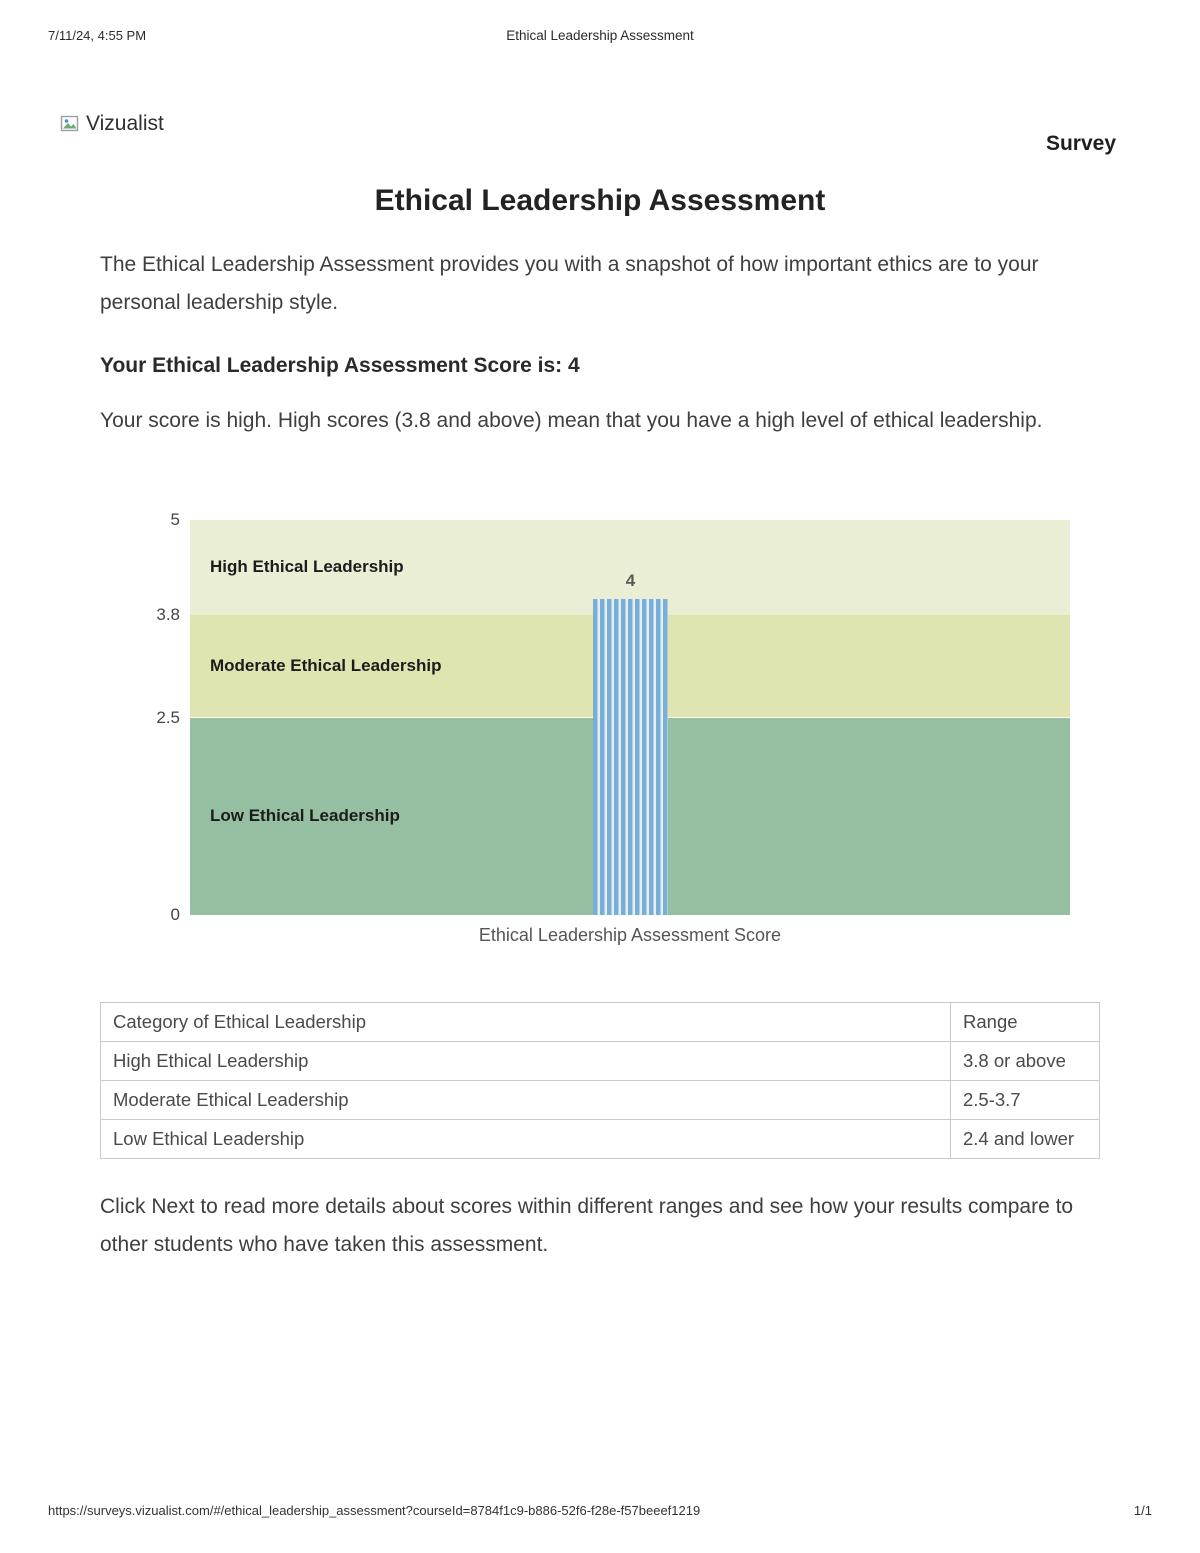  What do you see at coordinates (1025, 1022) in the screenshot?
I see `table-header-range: Range` at bounding box center [1025, 1022].